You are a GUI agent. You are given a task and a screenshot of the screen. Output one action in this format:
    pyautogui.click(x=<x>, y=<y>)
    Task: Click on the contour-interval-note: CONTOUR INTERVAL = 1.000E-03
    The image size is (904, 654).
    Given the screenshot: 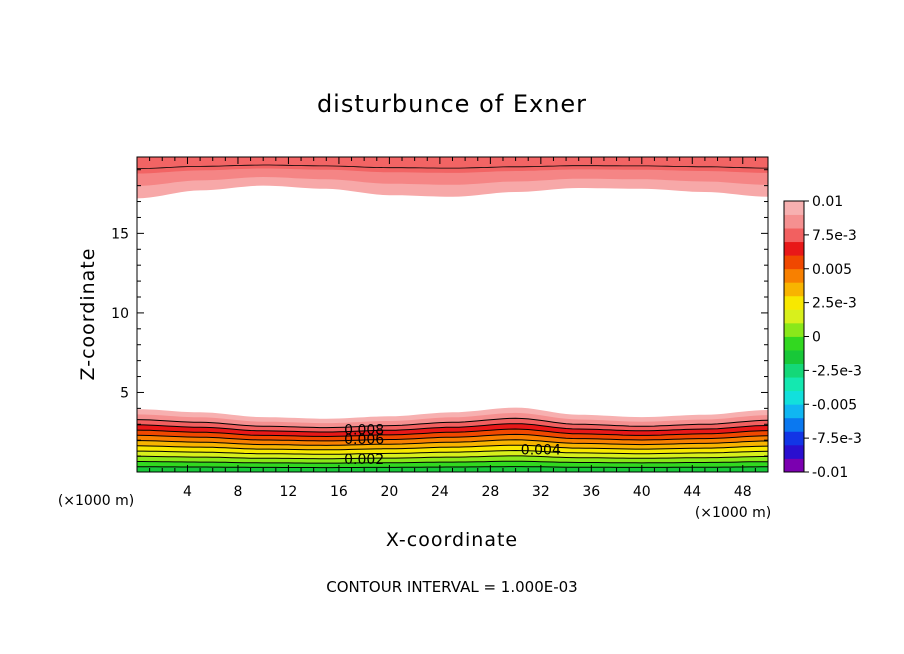 What is the action you would take?
    pyautogui.click(x=451, y=587)
    